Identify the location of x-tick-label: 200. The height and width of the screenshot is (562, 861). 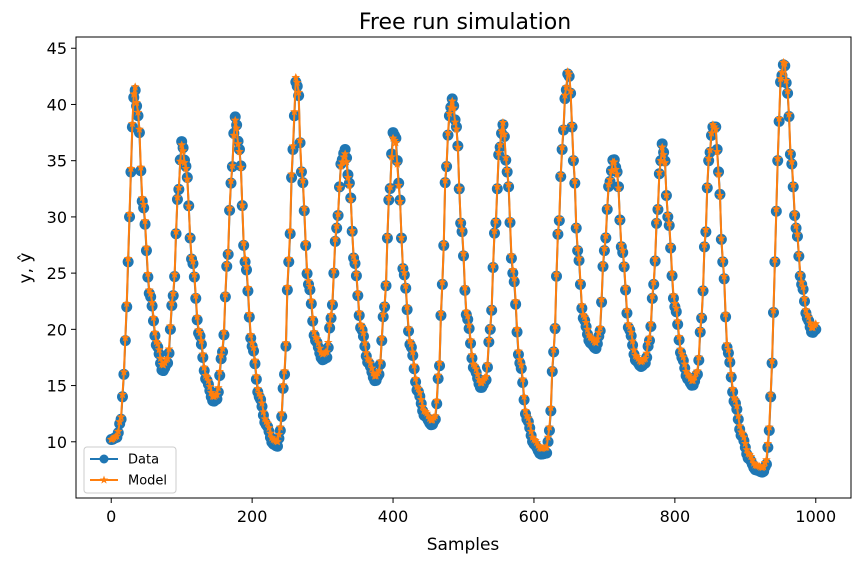
(252, 516).